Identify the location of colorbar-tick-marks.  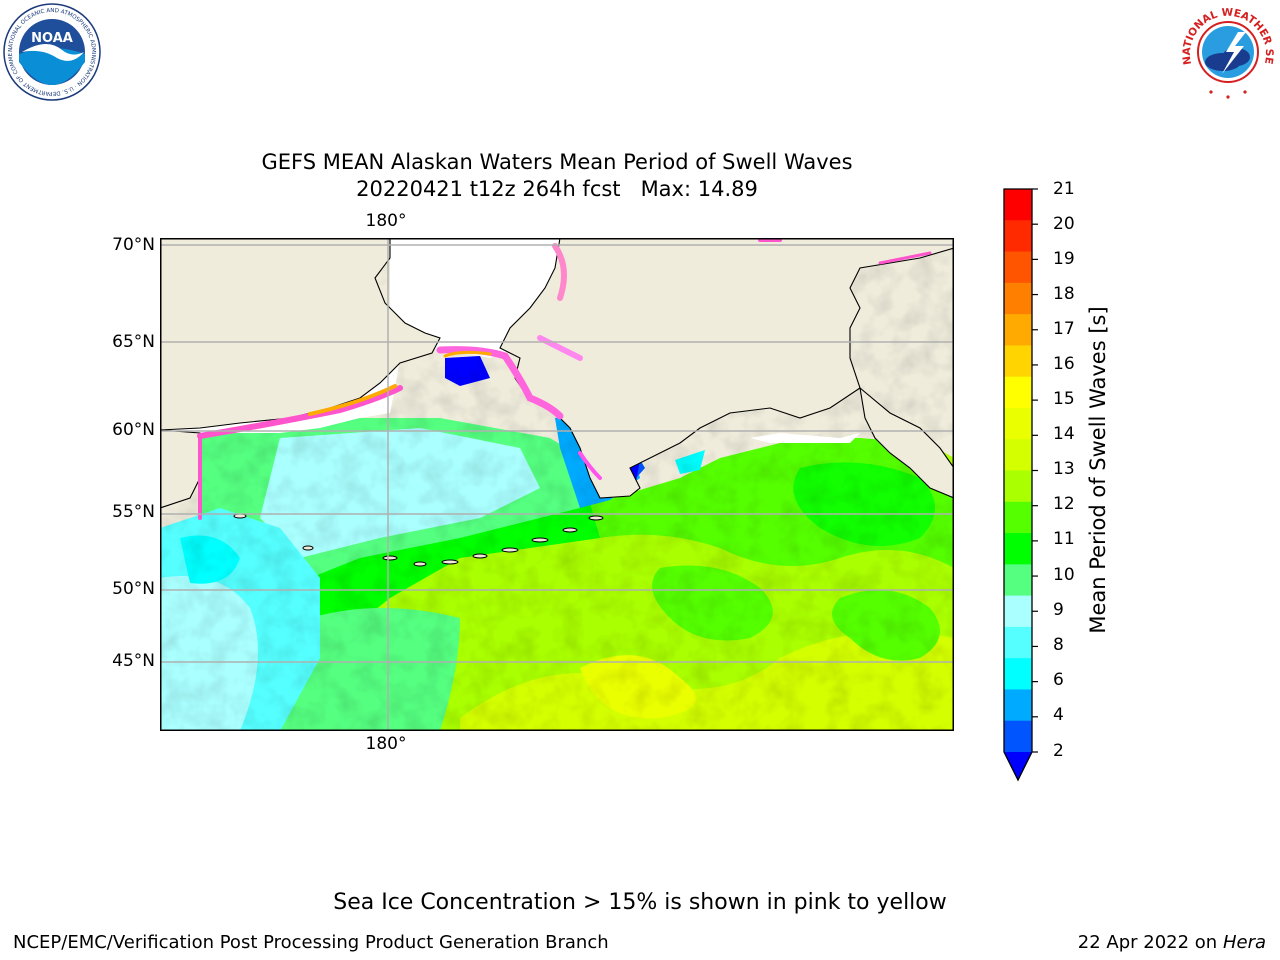
(1035, 470).